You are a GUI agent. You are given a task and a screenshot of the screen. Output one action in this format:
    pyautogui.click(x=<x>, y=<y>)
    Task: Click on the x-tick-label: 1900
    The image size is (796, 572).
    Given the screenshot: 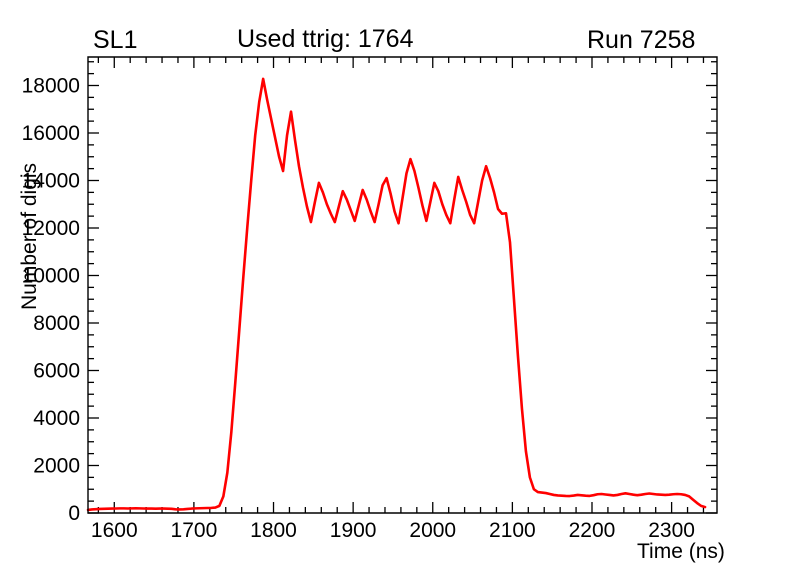 What is the action you would take?
    pyautogui.click(x=353, y=530)
    